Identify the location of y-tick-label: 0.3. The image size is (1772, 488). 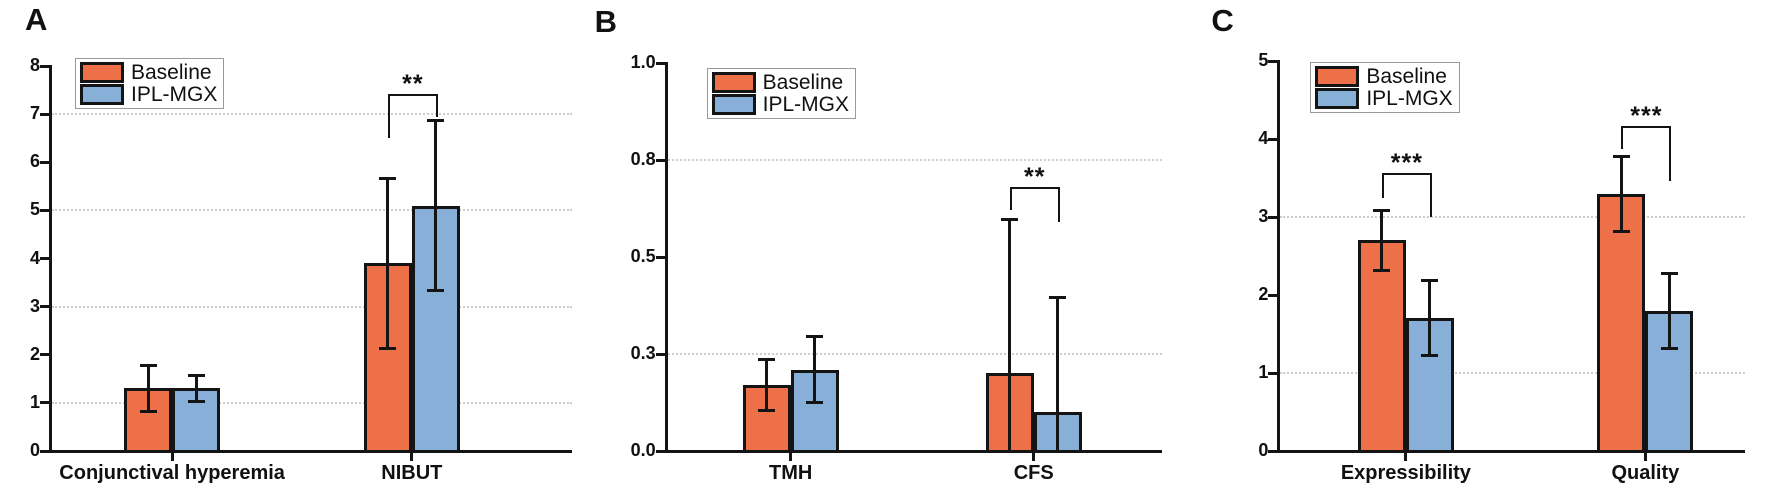
(643, 353).